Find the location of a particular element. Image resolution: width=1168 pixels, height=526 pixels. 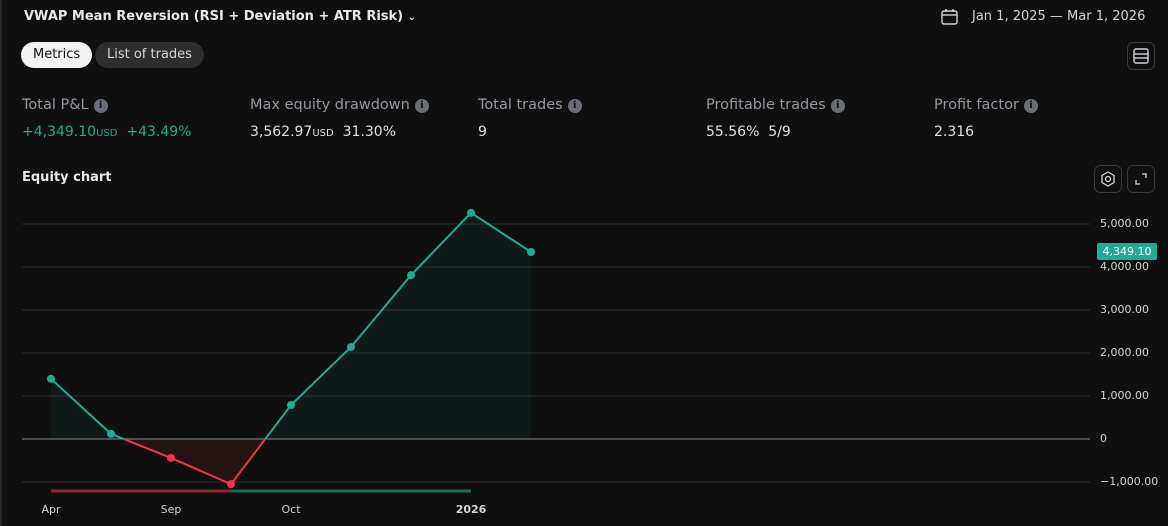

metric-value: +4,349.10USD +43.49% is located at coordinates (106, 132).